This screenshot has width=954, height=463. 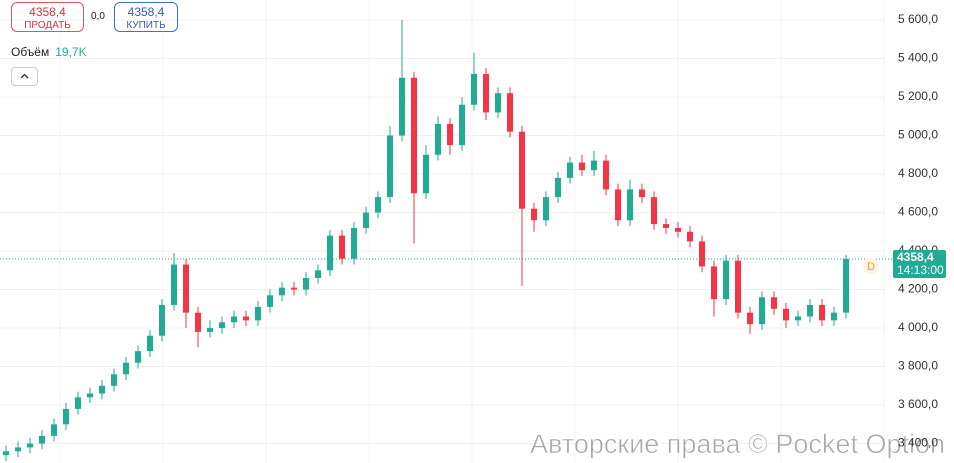 I want to click on last-price-box, so click(x=919, y=264).